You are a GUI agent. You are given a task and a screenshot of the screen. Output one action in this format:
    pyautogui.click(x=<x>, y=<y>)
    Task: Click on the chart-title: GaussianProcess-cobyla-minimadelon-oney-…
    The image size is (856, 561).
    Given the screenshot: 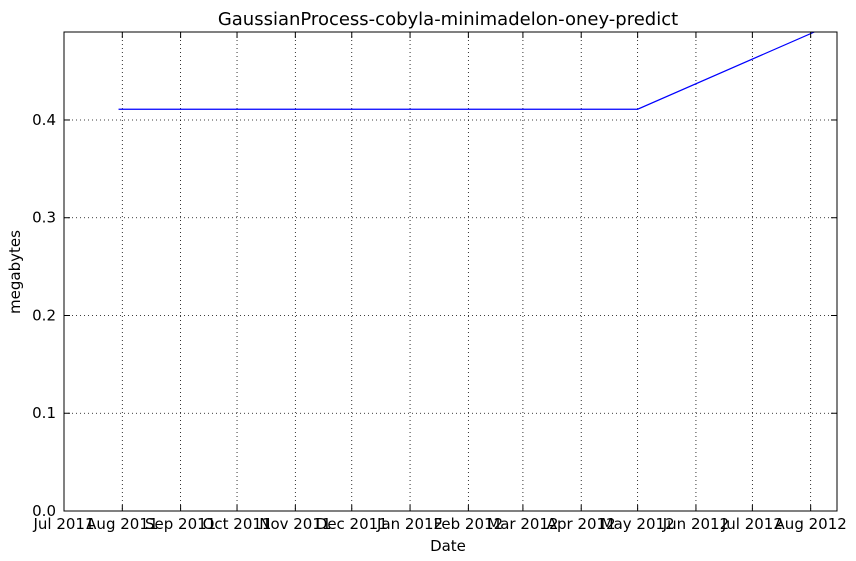 What is the action you would take?
    pyautogui.click(x=448, y=19)
    